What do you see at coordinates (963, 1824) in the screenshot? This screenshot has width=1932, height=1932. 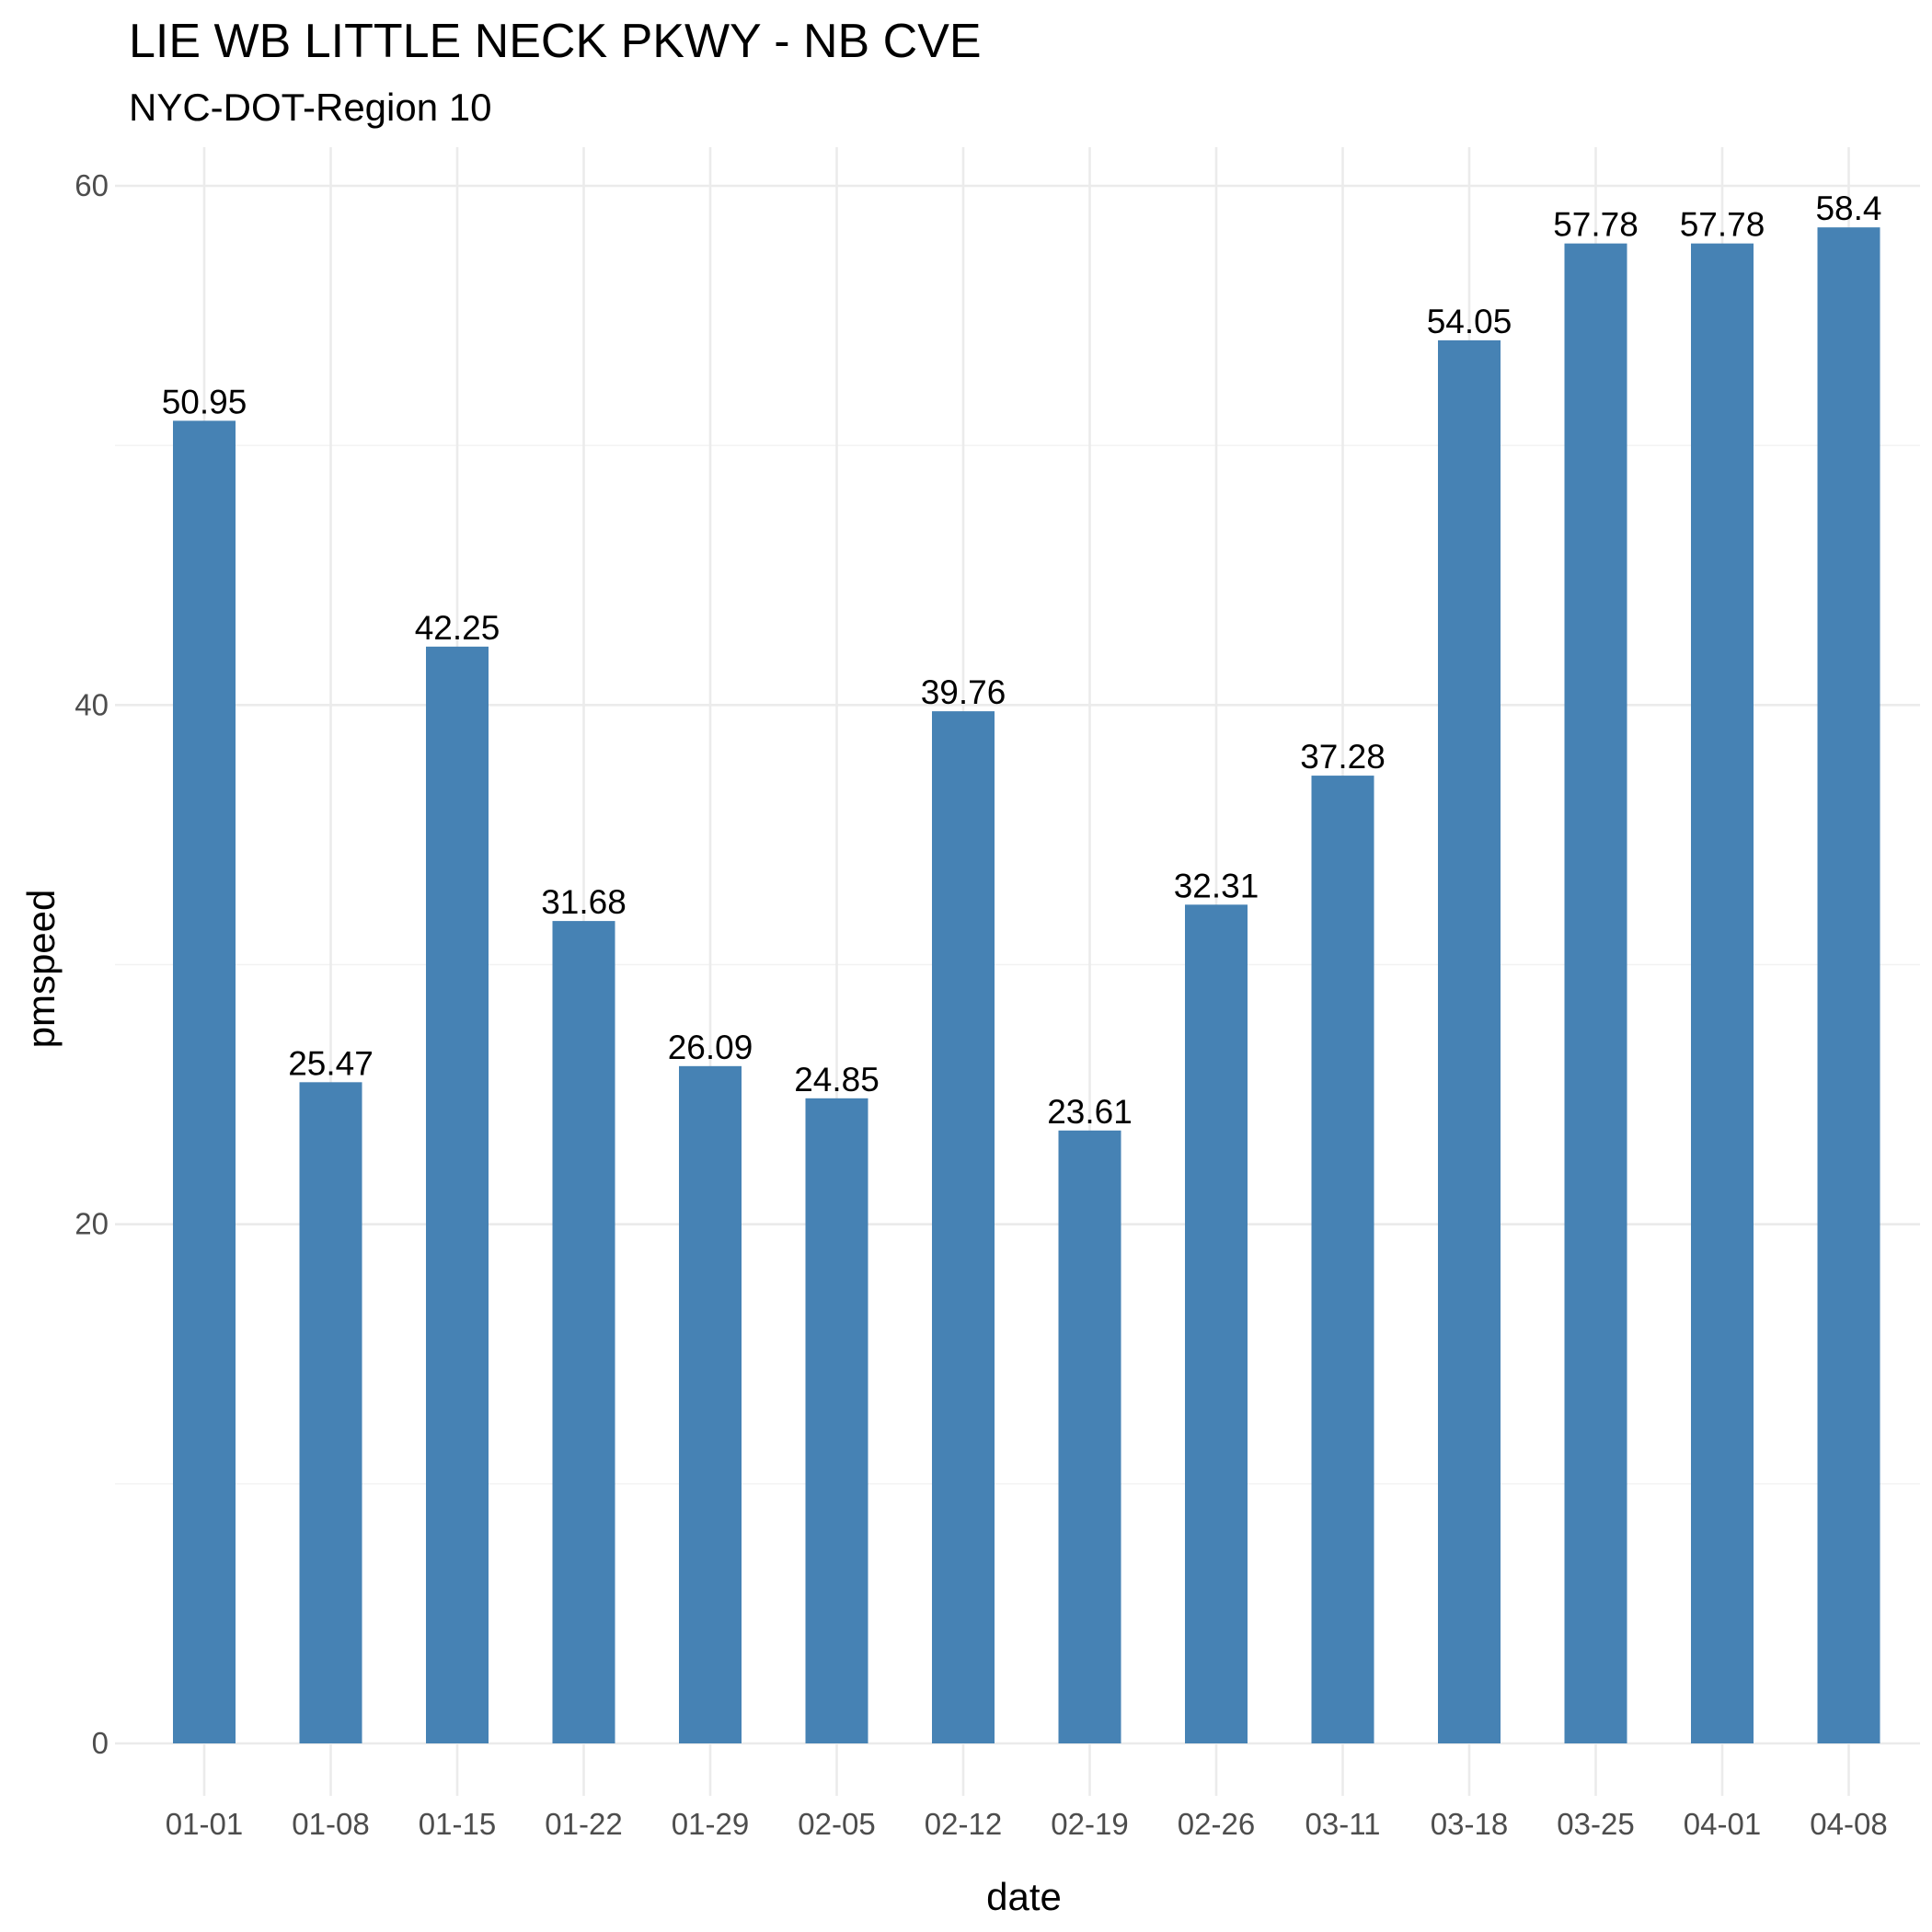 I see `x-tick-label: 02-12` at bounding box center [963, 1824].